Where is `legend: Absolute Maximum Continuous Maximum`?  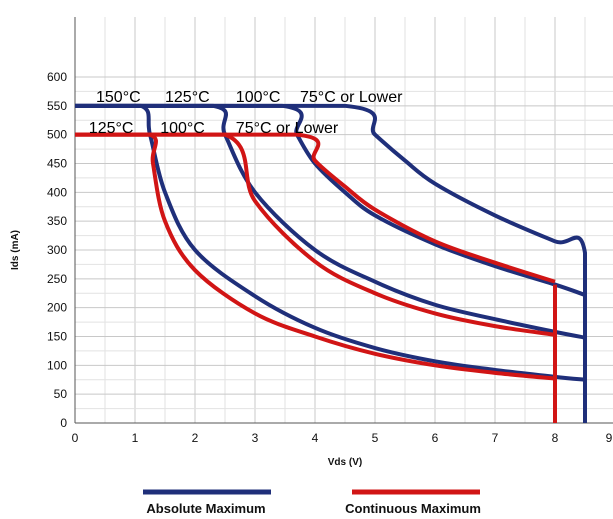 legend: Absolute Maximum Continuous Maximum is located at coordinates (312, 502).